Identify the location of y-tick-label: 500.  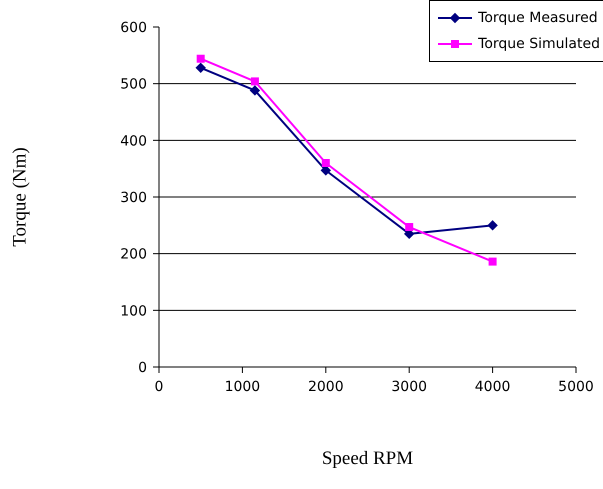
(133, 84).